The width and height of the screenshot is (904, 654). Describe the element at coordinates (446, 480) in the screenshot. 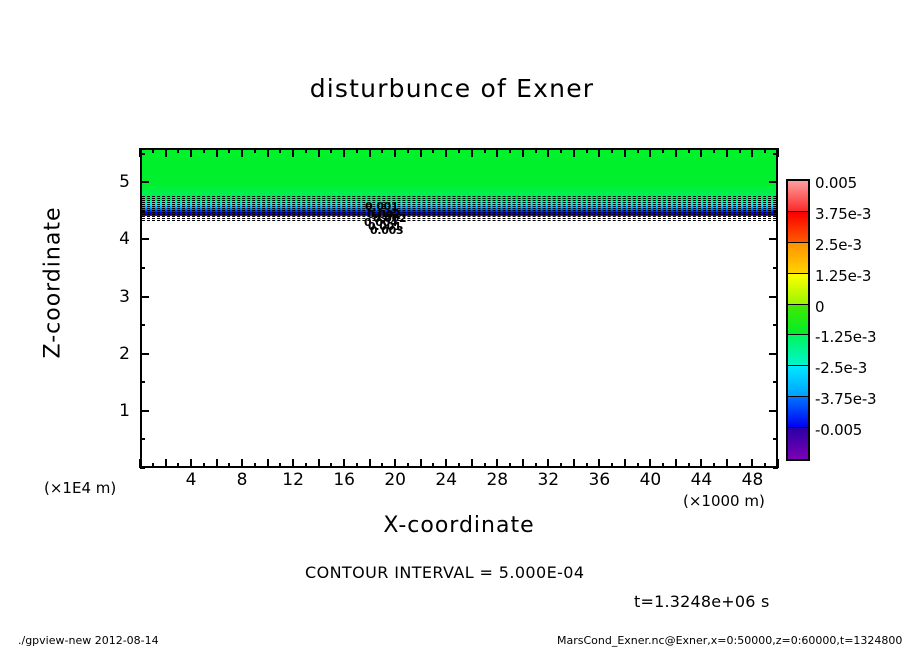

I see `x-axis-tick-label: 24` at that location.